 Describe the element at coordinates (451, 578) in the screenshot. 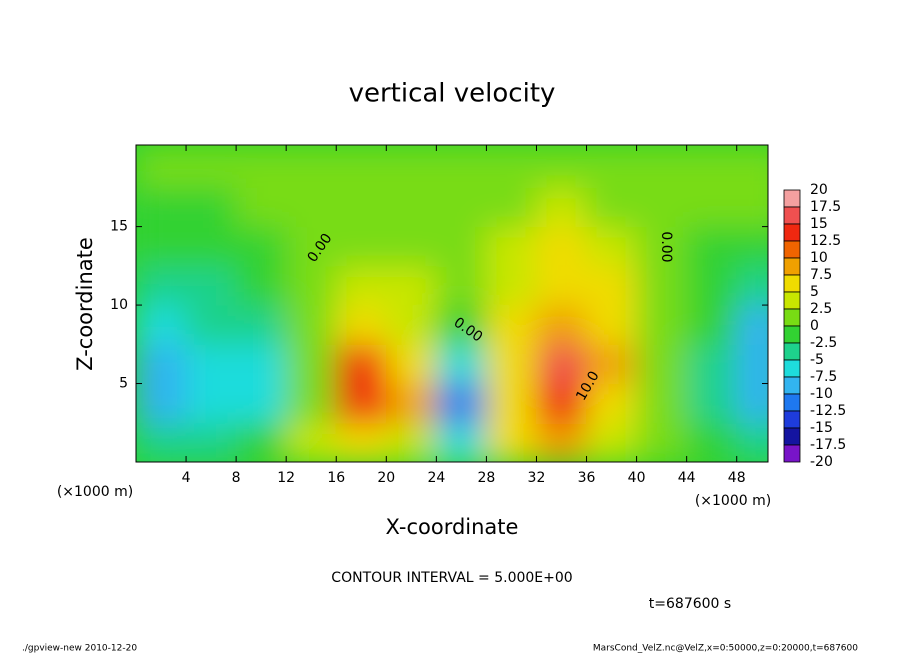

I see `contour-interval: CONTOUR INTERVAL = 5.000E+00` at that location.